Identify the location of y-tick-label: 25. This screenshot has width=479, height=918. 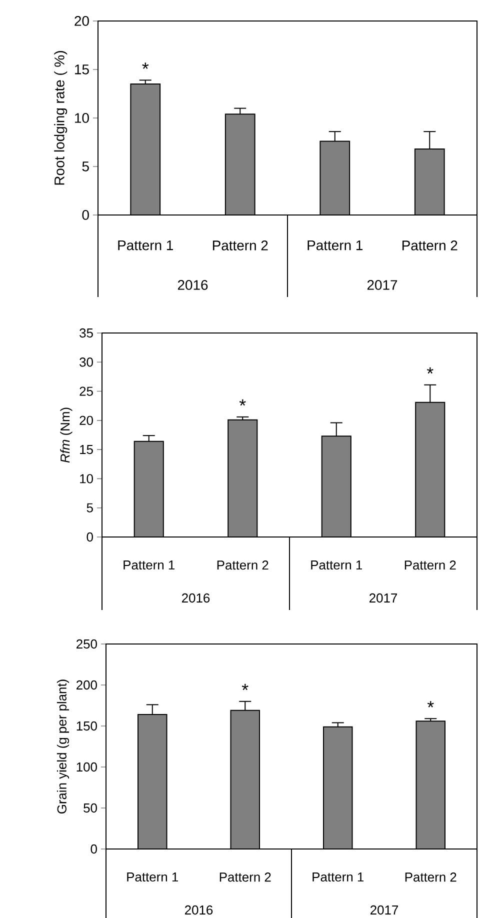
(86, 391).